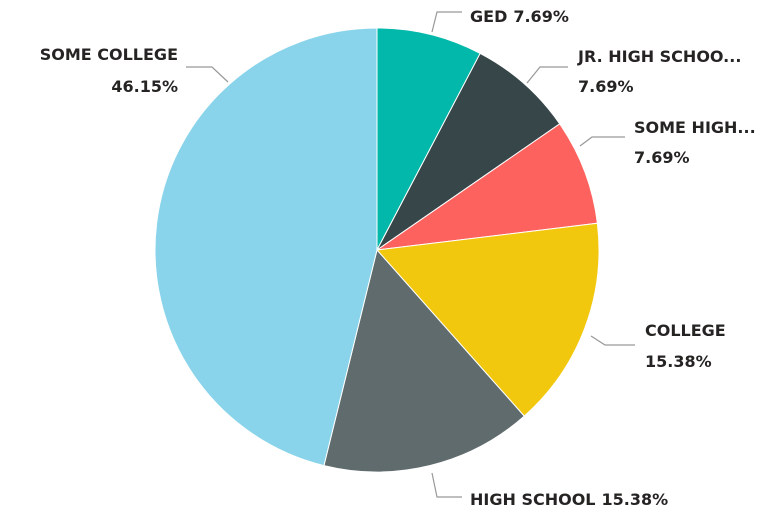 The image size is (783, 518). What do you see at coordinates (533, 499) in the screenshot?
I see `category-label: HIGH SCHOOL` at bounding box center [533, 499].